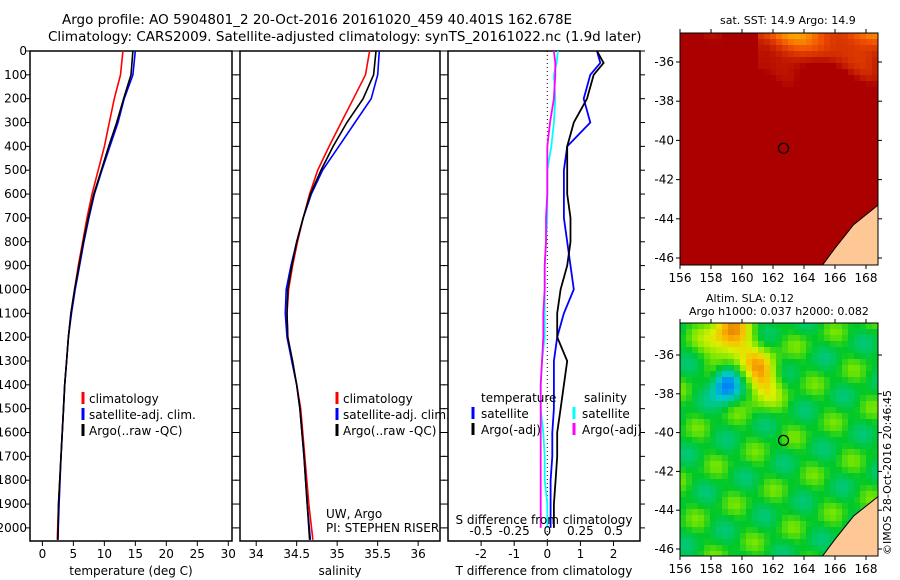 This screenshot has height=580, width=900. What do you see at coordinates (166, 554) in the screenshot?
I see `x-tick-label: 20` at bounding box center [166, 554].